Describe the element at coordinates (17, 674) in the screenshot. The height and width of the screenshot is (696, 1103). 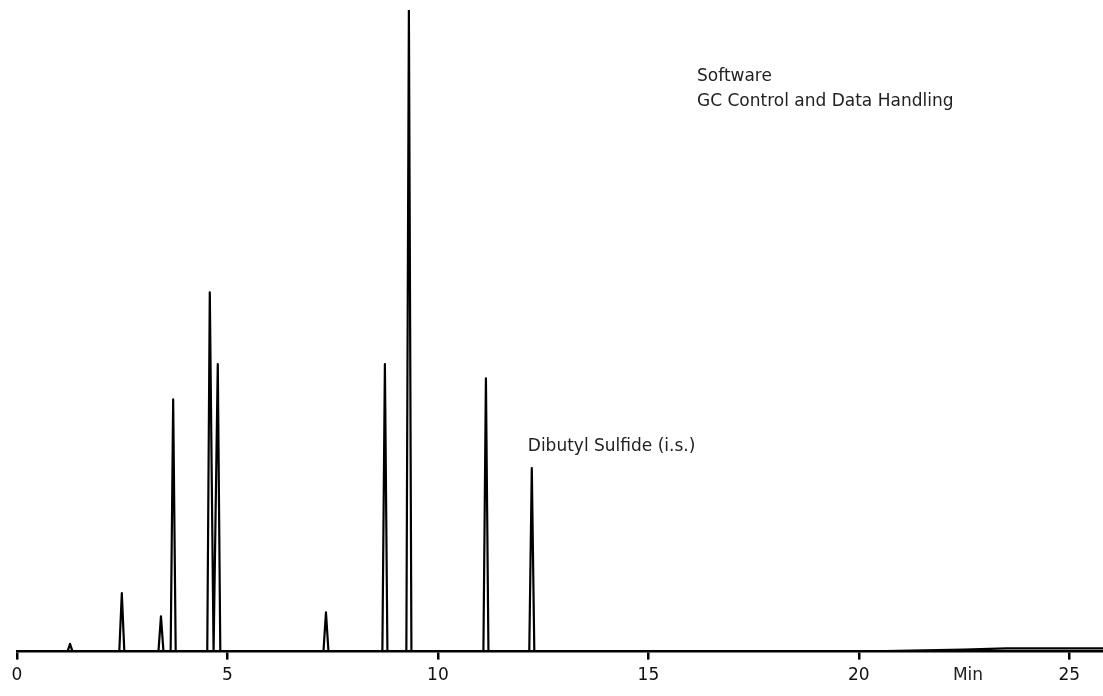
I see `x-tick-label: 0` at that location.